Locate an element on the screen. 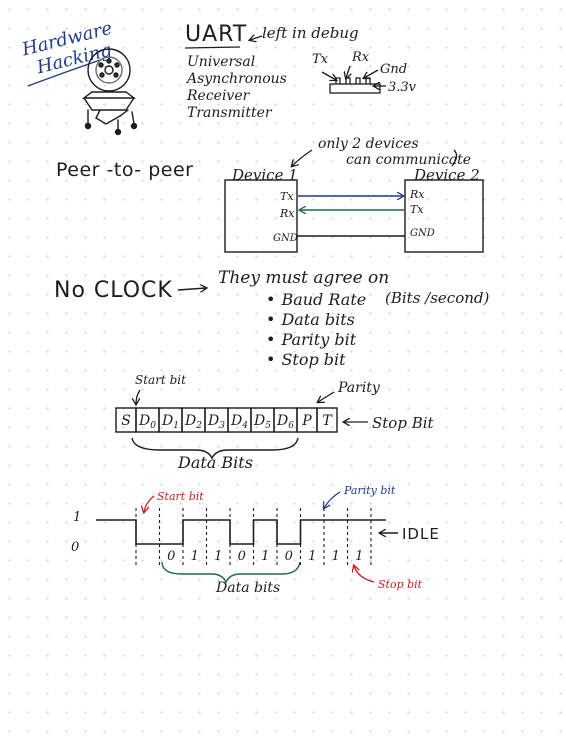 This screenshot has width=566, height=746. signal-stop-label: Stop bit is located at coordinates (400, 584).